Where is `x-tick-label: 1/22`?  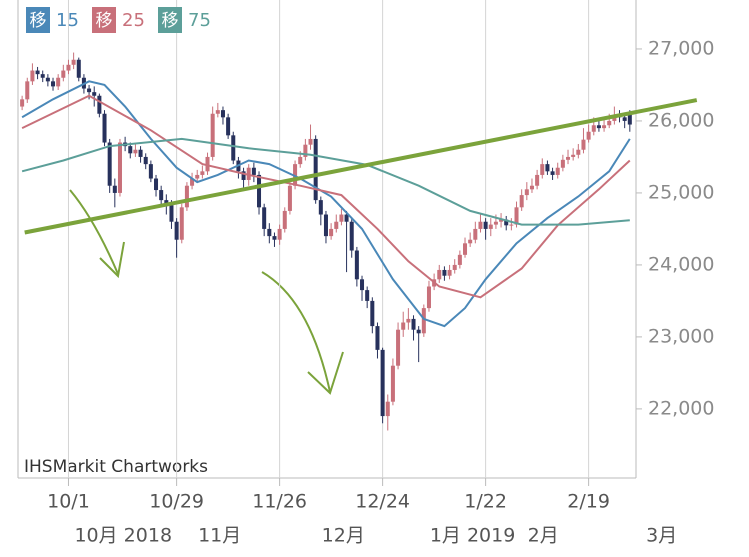 x-tick-label: 1/22 is located at coordinates (485, 502).